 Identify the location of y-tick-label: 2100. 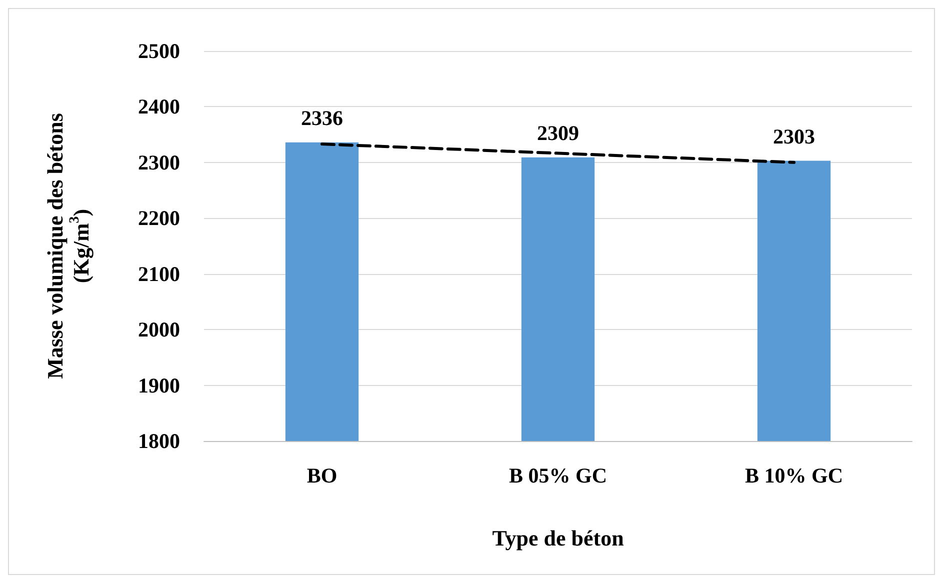
(159, 274).